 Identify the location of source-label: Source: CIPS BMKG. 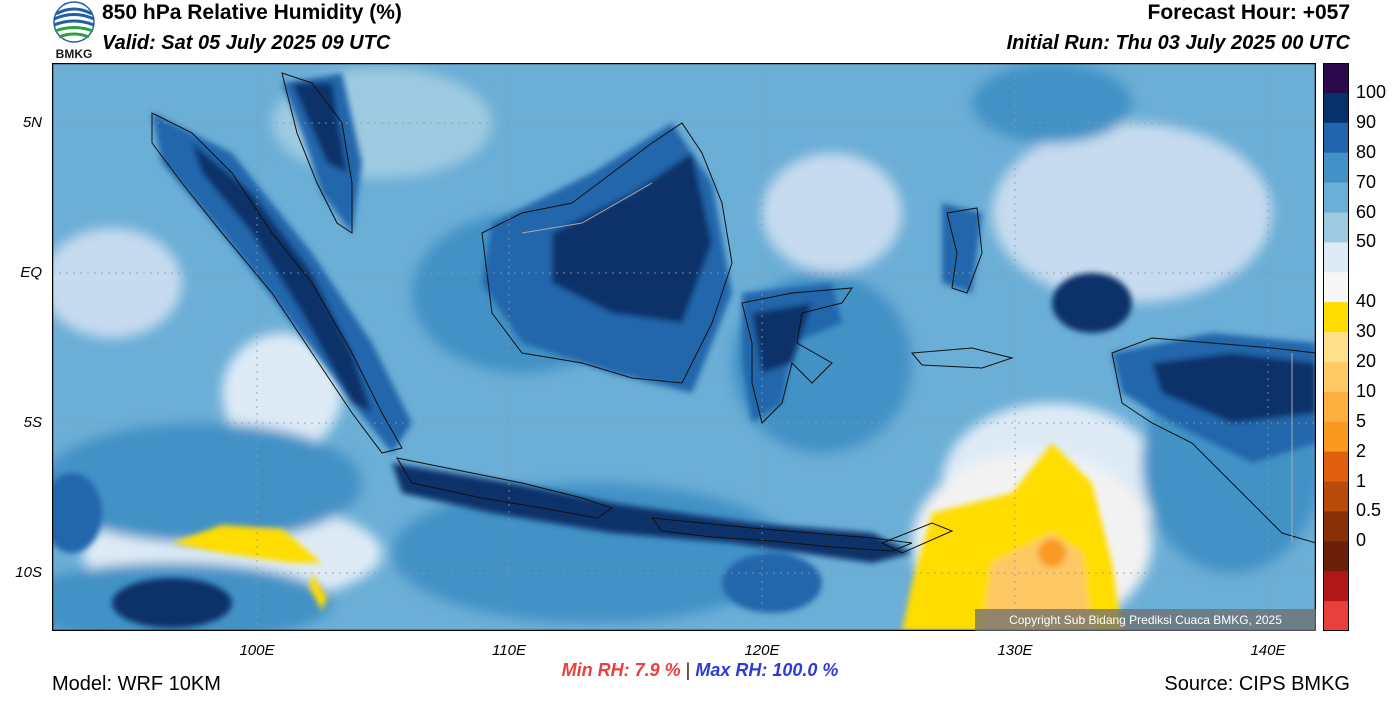
(1257, 684).